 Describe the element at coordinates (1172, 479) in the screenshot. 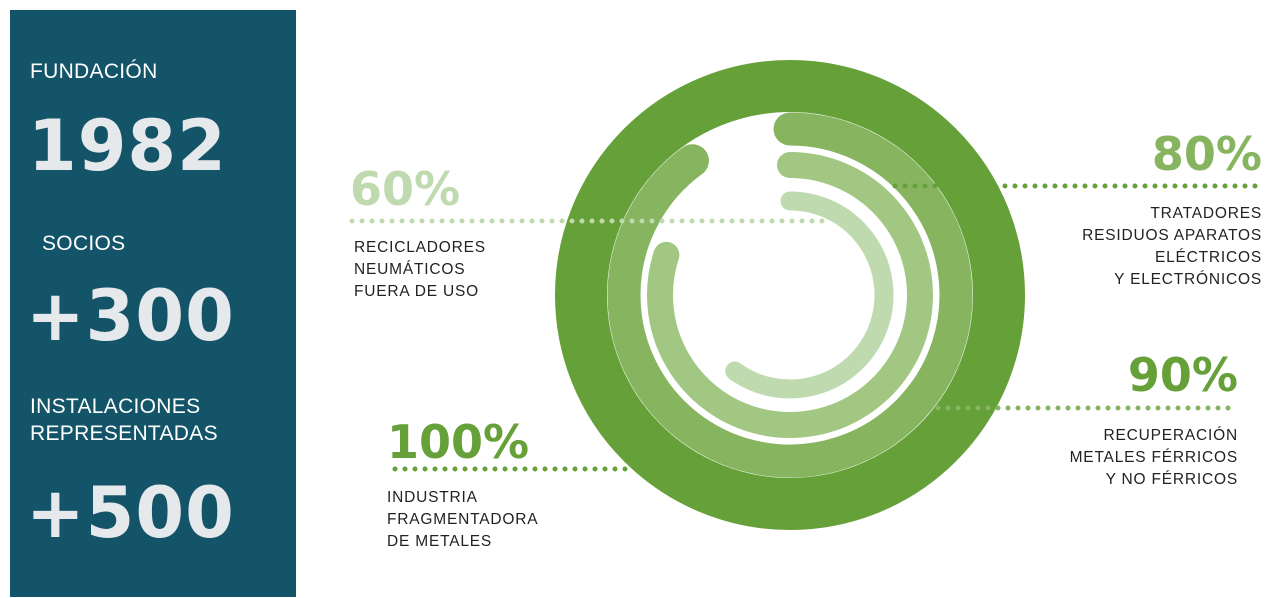

I see `desc-line-90: Y NO FÉRRICOS` at that location.